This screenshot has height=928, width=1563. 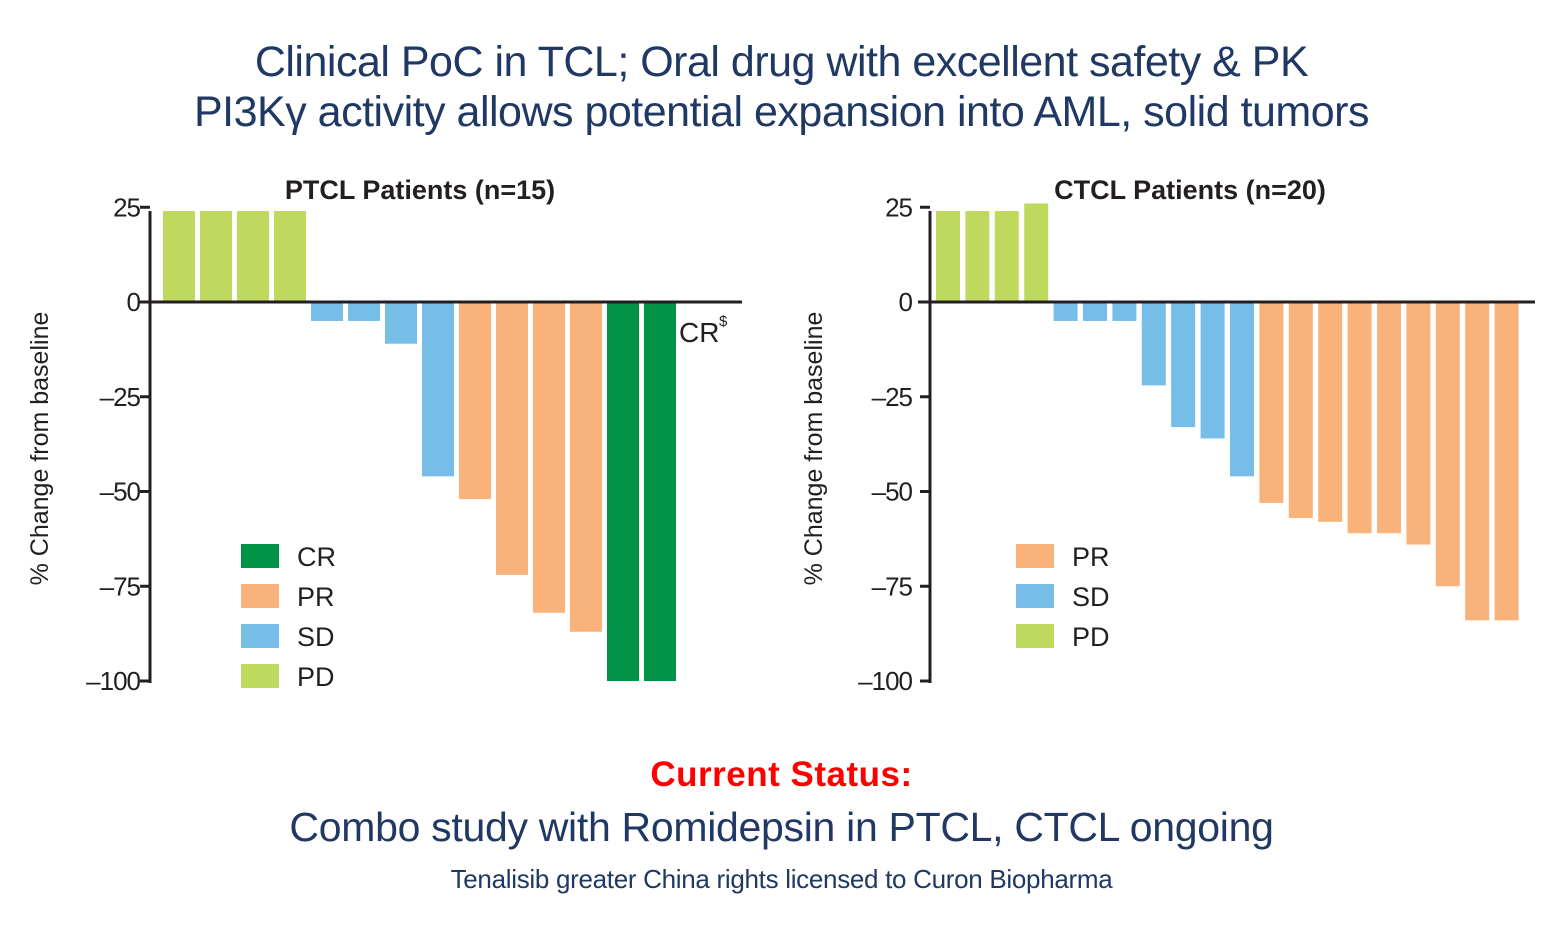 What do you see at coordinates (781, 774) in the screenshot?
I see `current-status-heading: Current Status:` at bounding box center [781, 774].